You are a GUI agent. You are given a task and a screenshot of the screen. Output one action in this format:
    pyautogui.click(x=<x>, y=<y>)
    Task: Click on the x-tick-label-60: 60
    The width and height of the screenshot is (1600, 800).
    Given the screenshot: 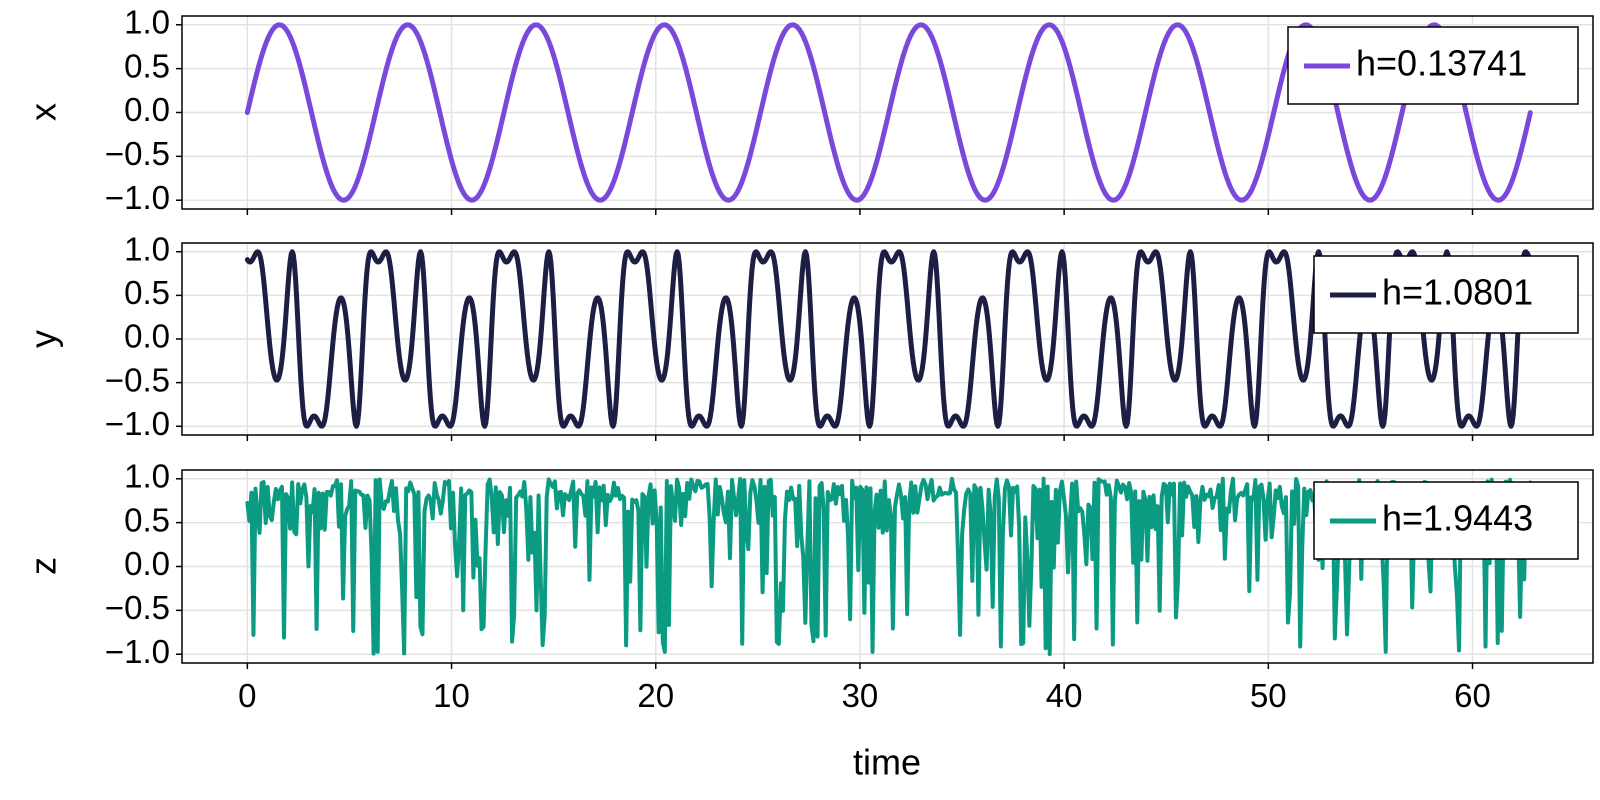 What is the action you would take?
    pyautogui.click(x=1472, y=695)
    